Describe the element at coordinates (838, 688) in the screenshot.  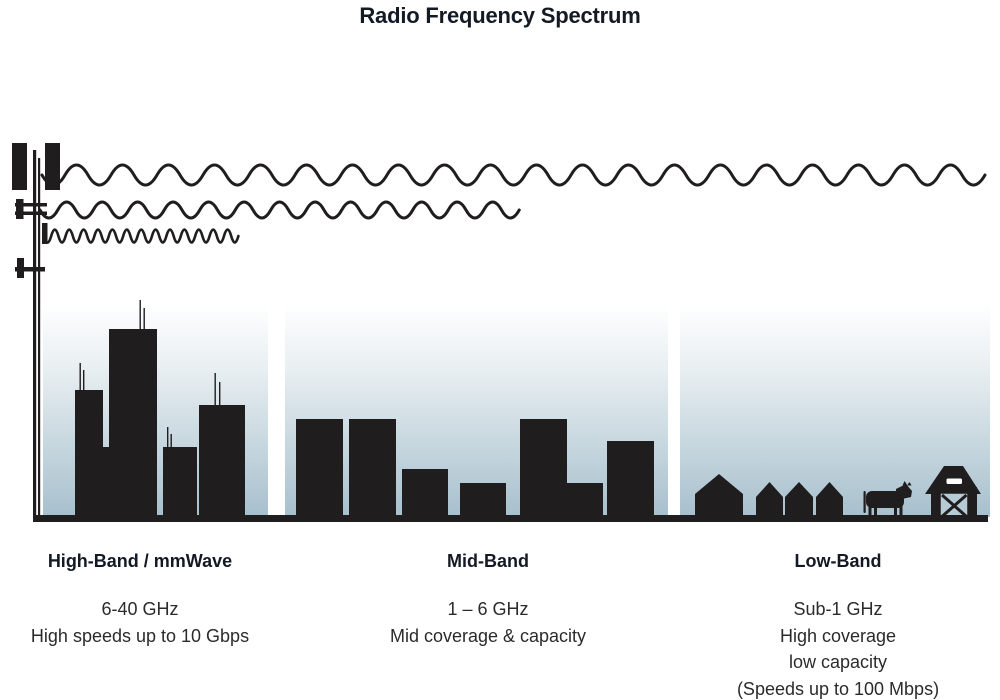
I see `low-band-speed: (Speeds up to 100 Mbps)` at that location.